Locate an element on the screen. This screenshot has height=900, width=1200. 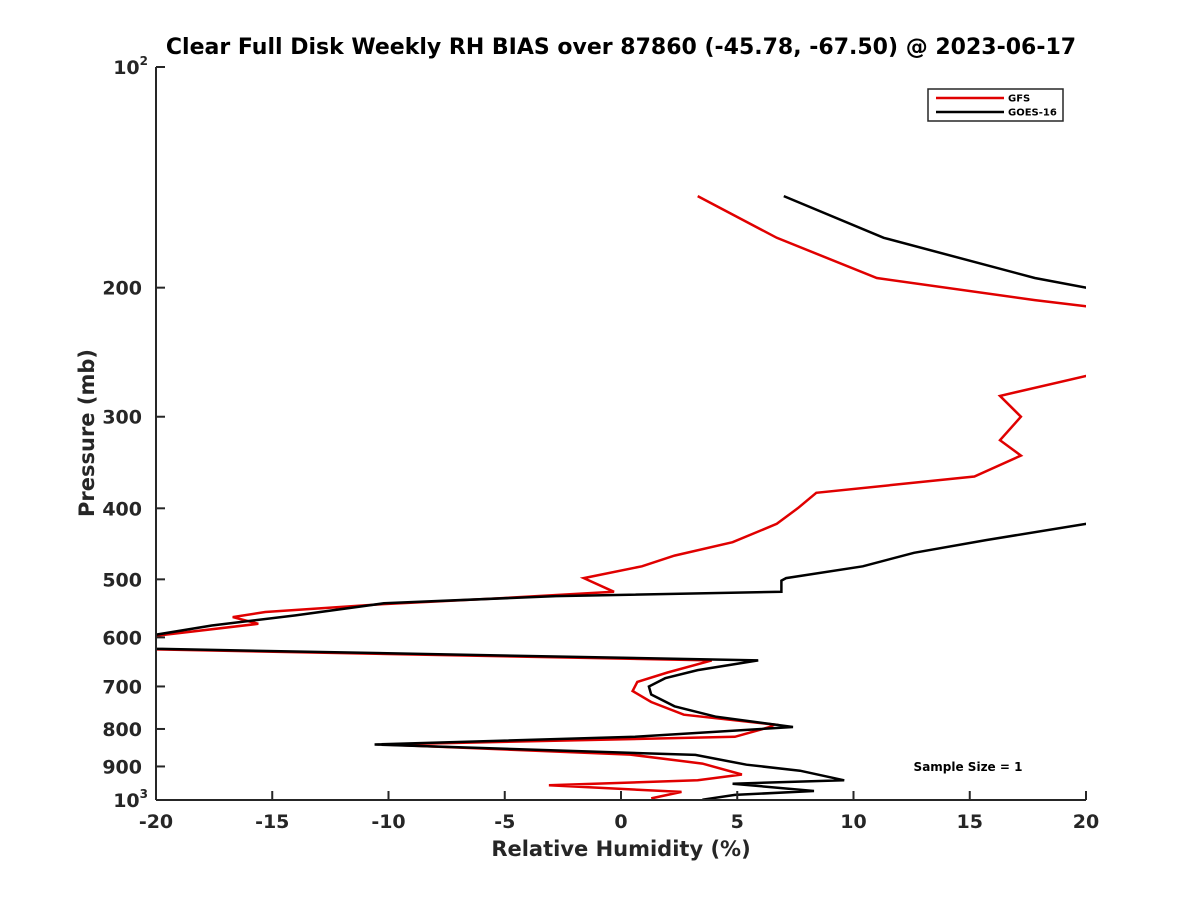
y-tick-label: 10³ is located at coordinates (130, 799).